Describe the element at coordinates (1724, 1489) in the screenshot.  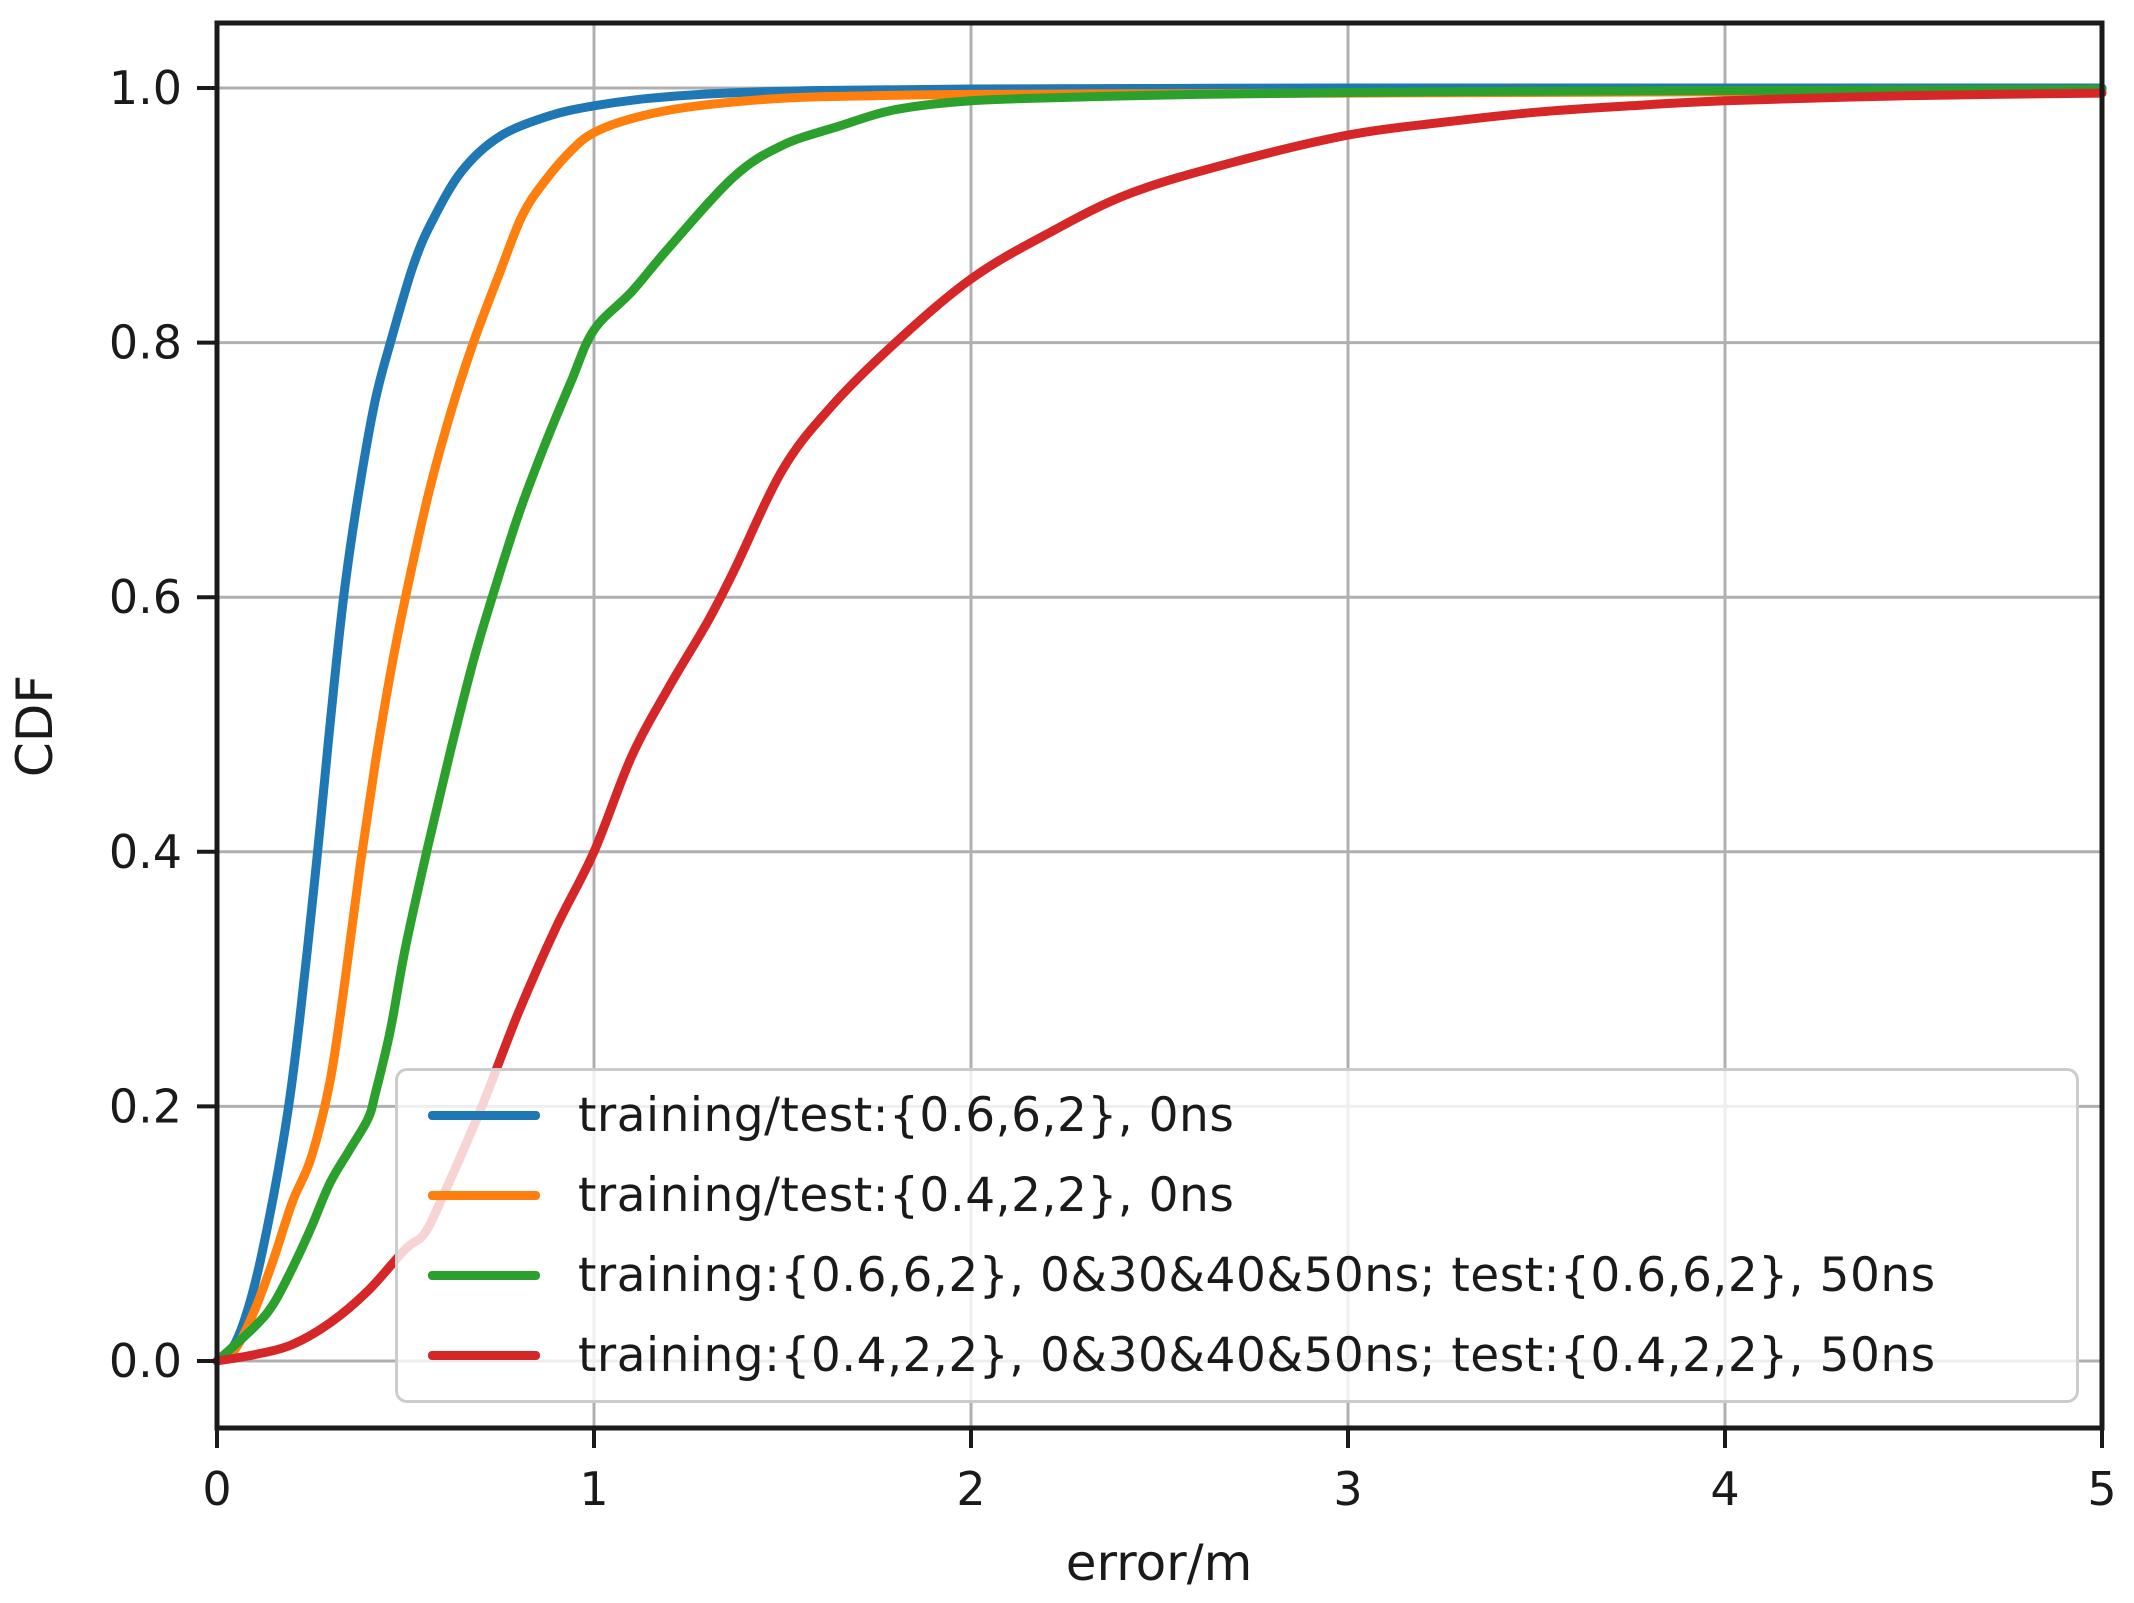
I see `x-tick-label: 4` at that location.